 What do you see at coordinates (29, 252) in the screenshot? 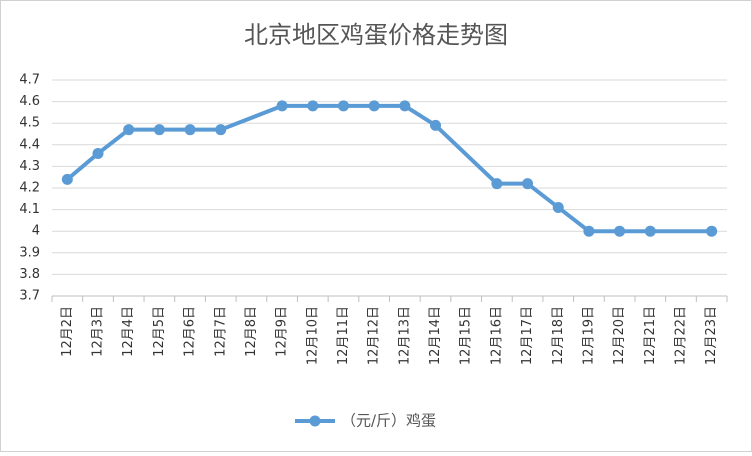
I see `y-tick-label: 3.9` at bounding box center [29, 252].